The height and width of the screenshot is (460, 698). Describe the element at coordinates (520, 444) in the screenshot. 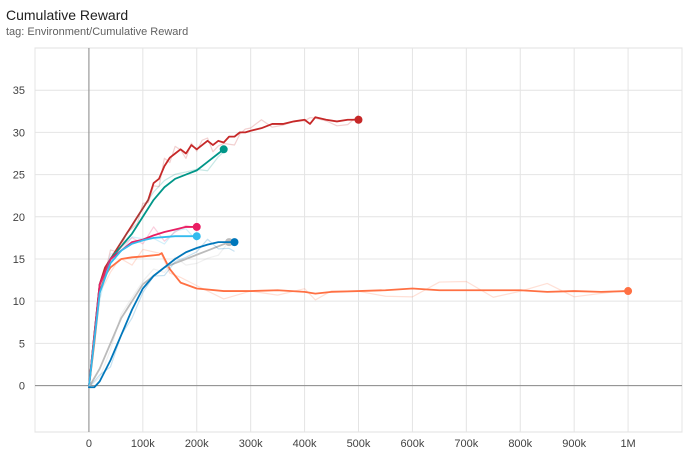

I see `x-tick-label: 800k` at that location.